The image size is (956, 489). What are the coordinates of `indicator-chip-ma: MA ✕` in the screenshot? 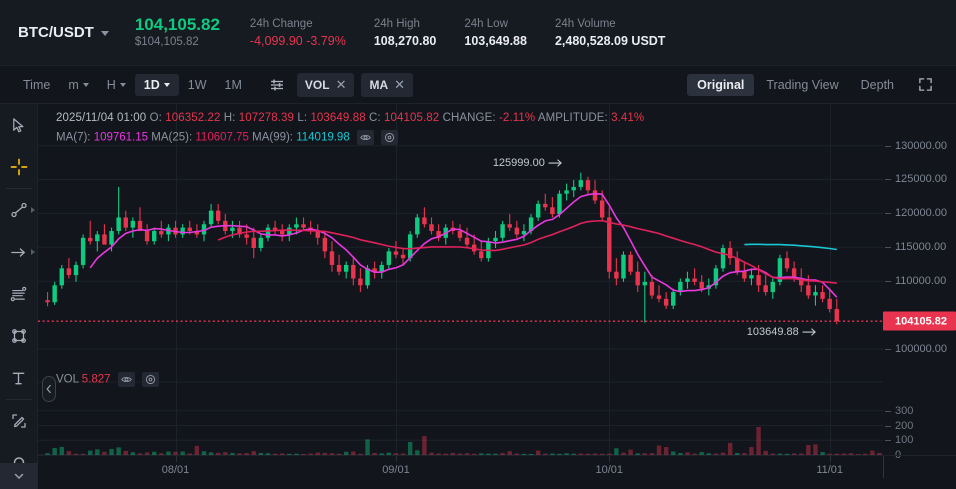 It's located at (387, 84).